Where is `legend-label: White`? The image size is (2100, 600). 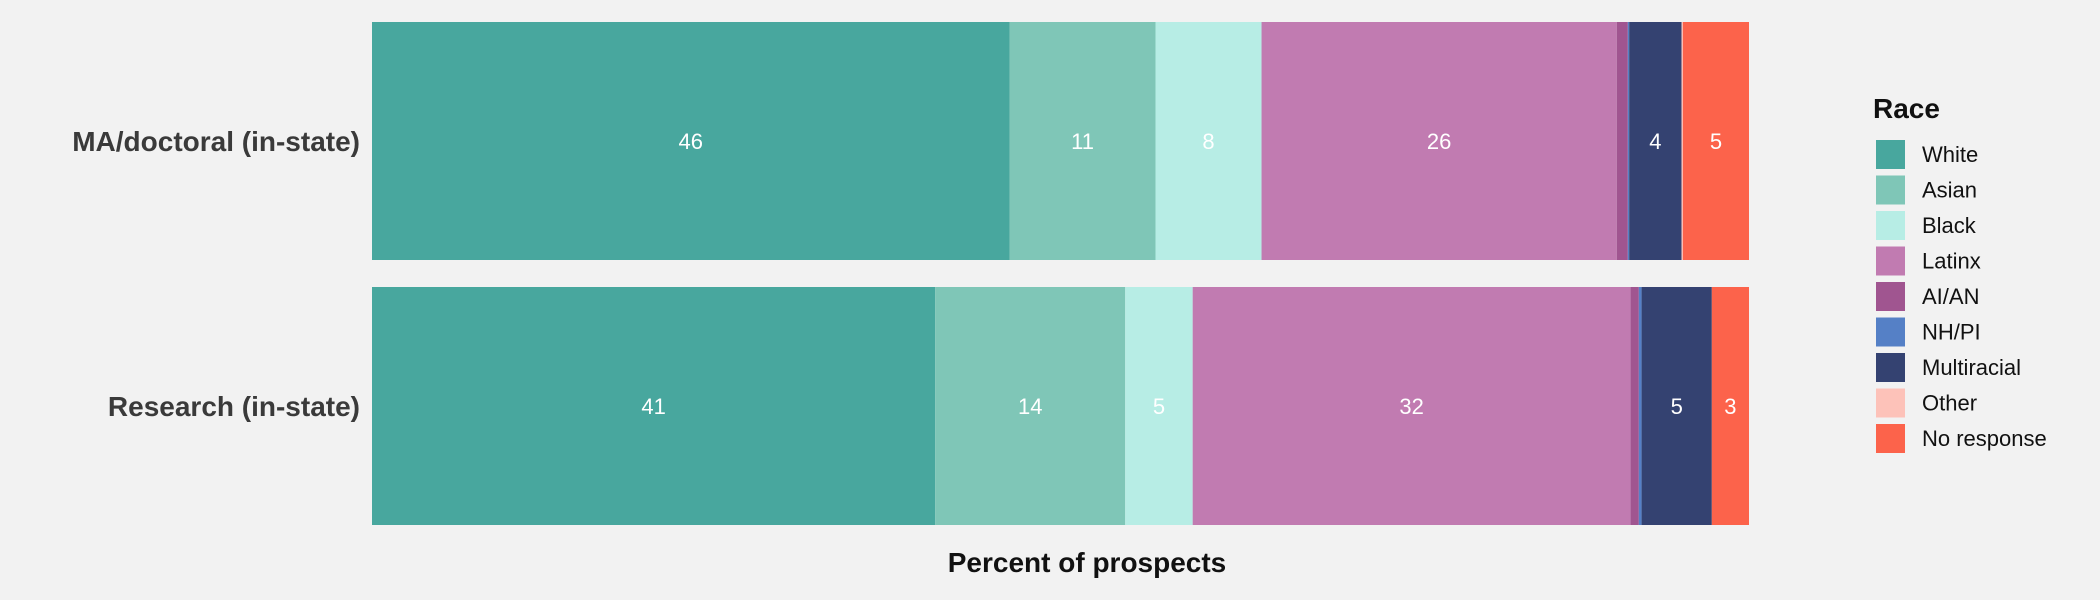 legend-label: White is located at coordinates (1950, 154).